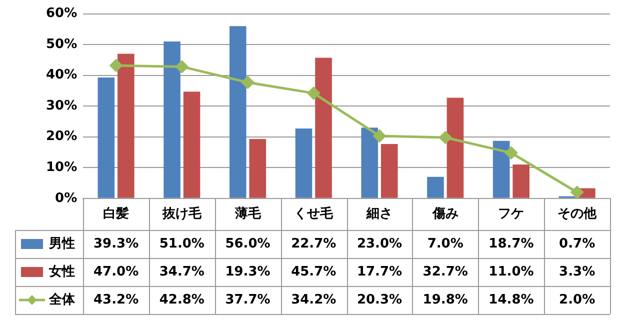 Image resolution: width=620 pixels, height=320 pixels. Describe the element at coordinates (511, 272) in the screenshot. I see `data-label: 11.0%` at that location.